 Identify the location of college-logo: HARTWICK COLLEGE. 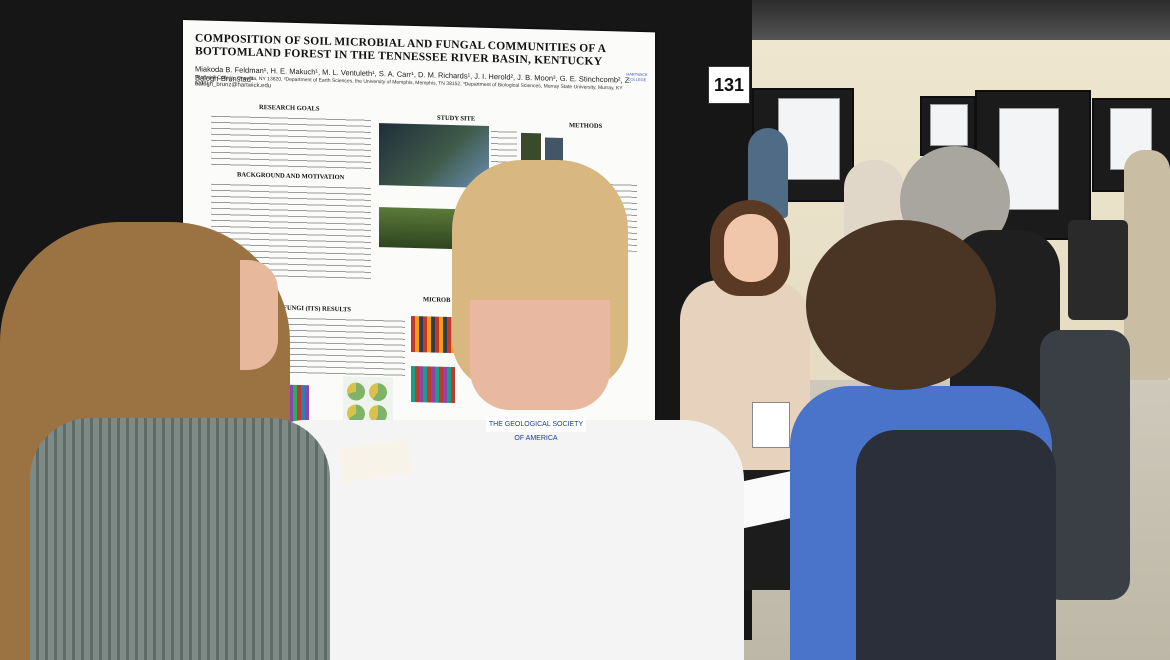
(637, 77).